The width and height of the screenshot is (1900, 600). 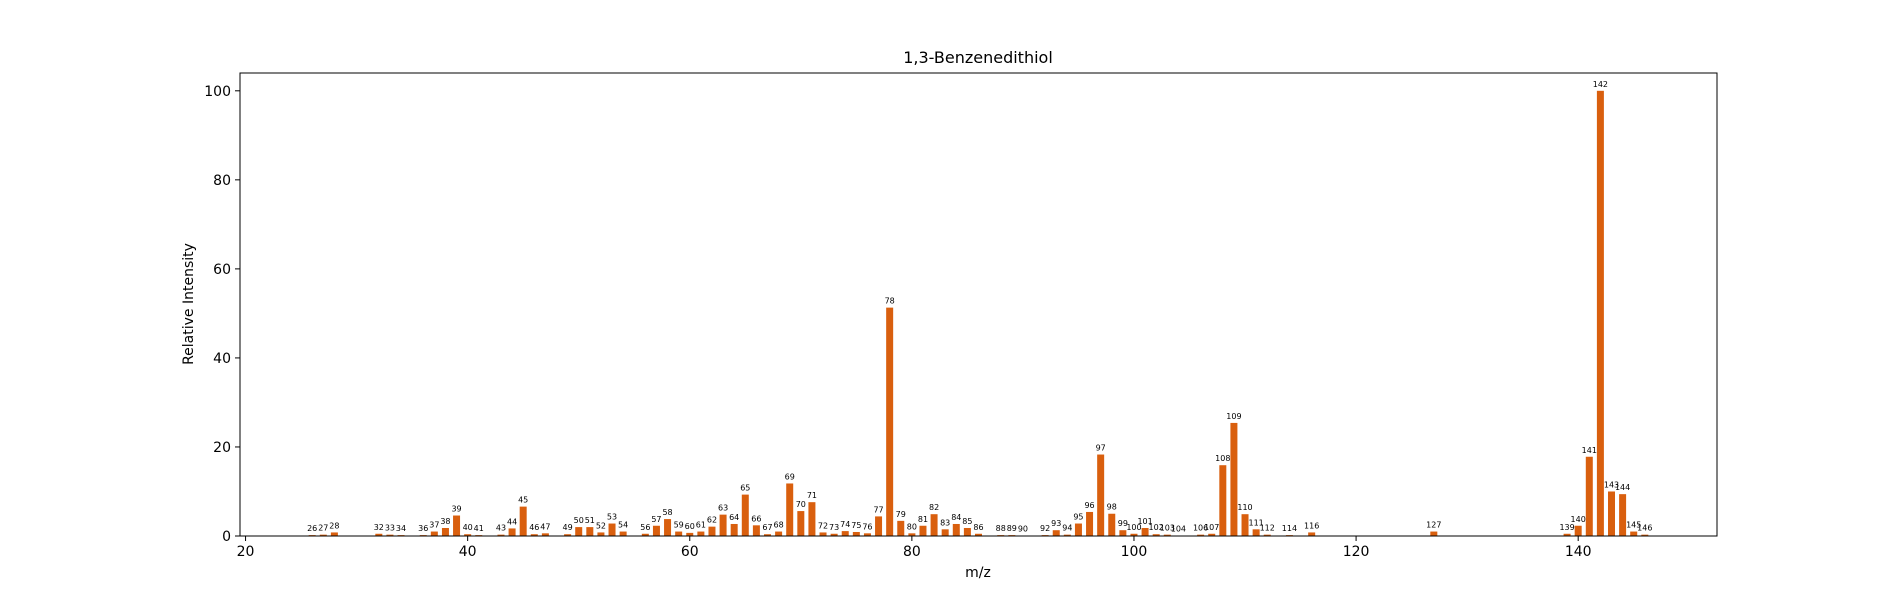 I want to click on data-label-mz-146: 146, so click(x=1644, y=528).